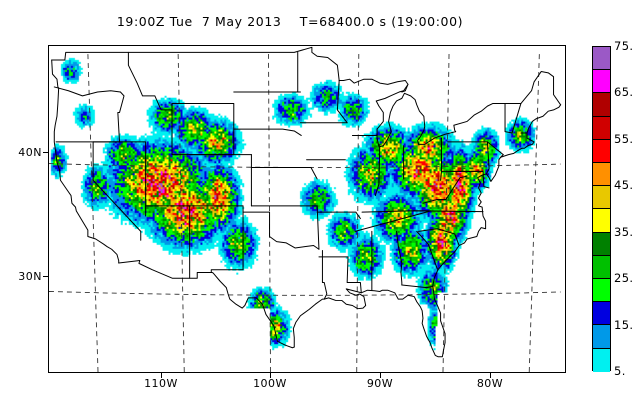 The image size is (640, 400). I want to click on border-ny-coast, so click(502, 156).